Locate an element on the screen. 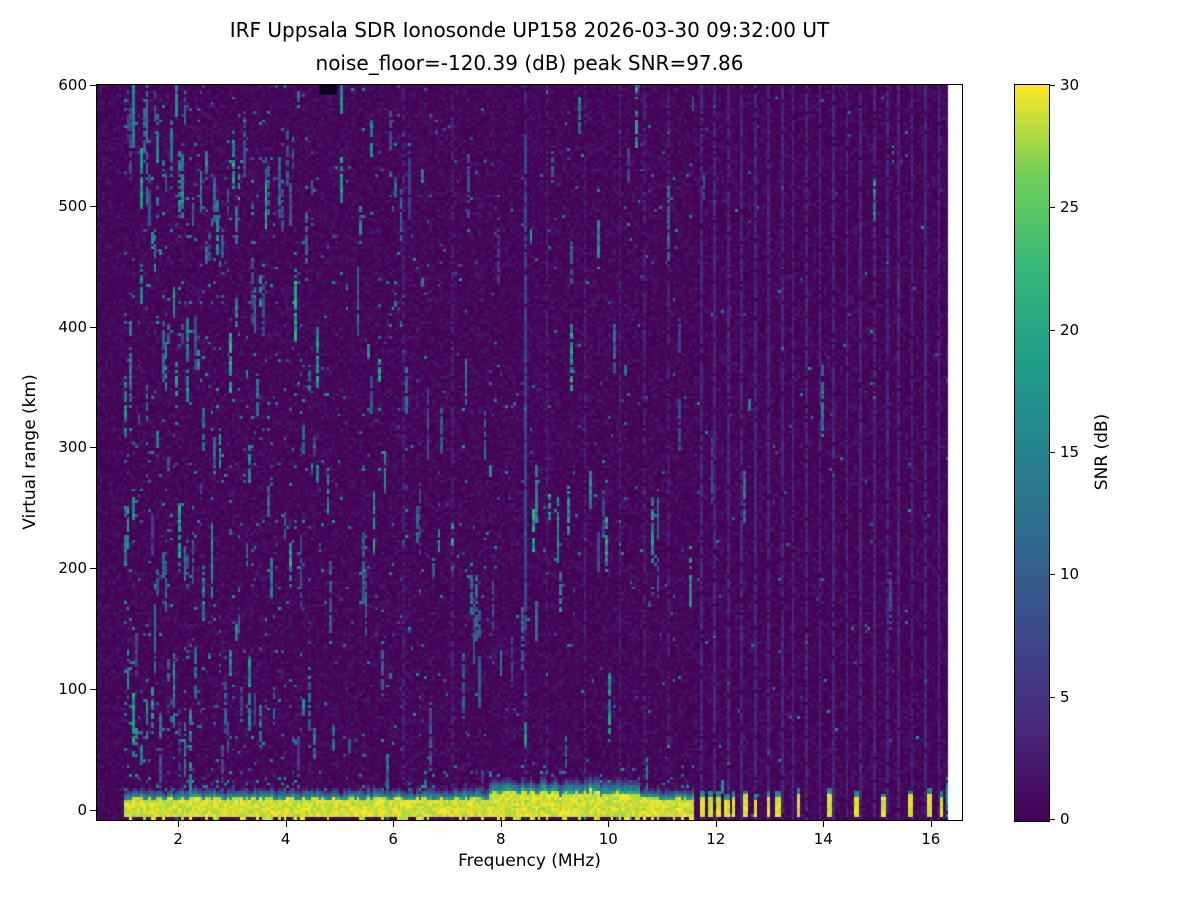  colorbar-tick-label: 20 is located at coordinates (1070, 329).